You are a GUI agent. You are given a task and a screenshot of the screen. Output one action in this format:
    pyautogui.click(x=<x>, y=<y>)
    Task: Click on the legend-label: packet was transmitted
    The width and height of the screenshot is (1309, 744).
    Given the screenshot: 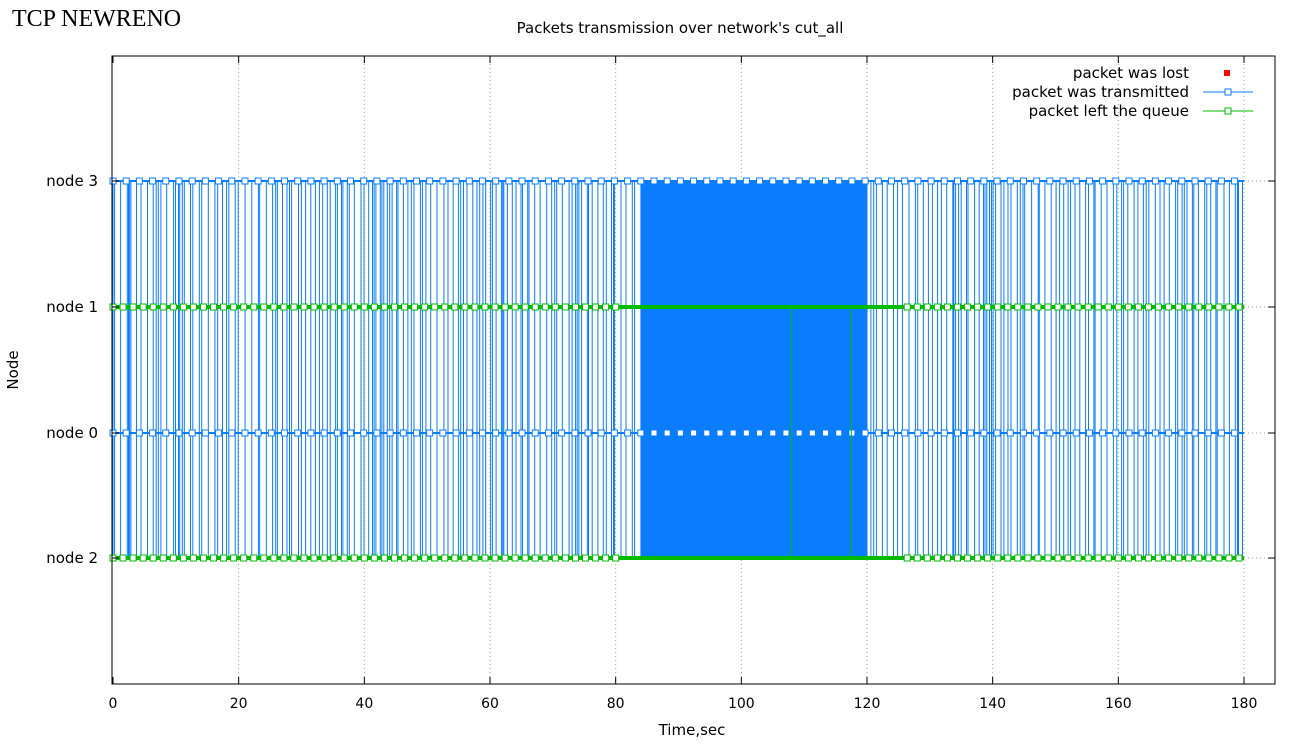 What is the action you would take?
    pyautogui.click(x=1100, y=92)
    